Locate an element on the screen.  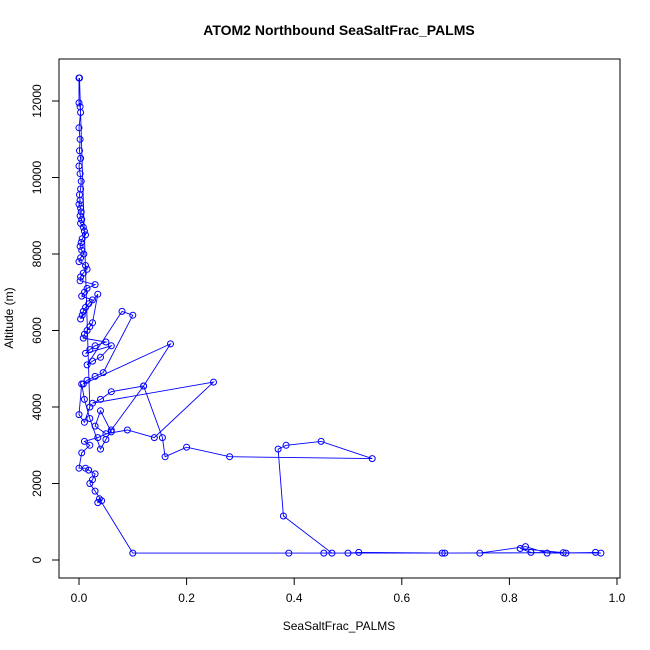
x-axis-label: SeaSaltFrac_PALMS is located at coordinates (339, 626).